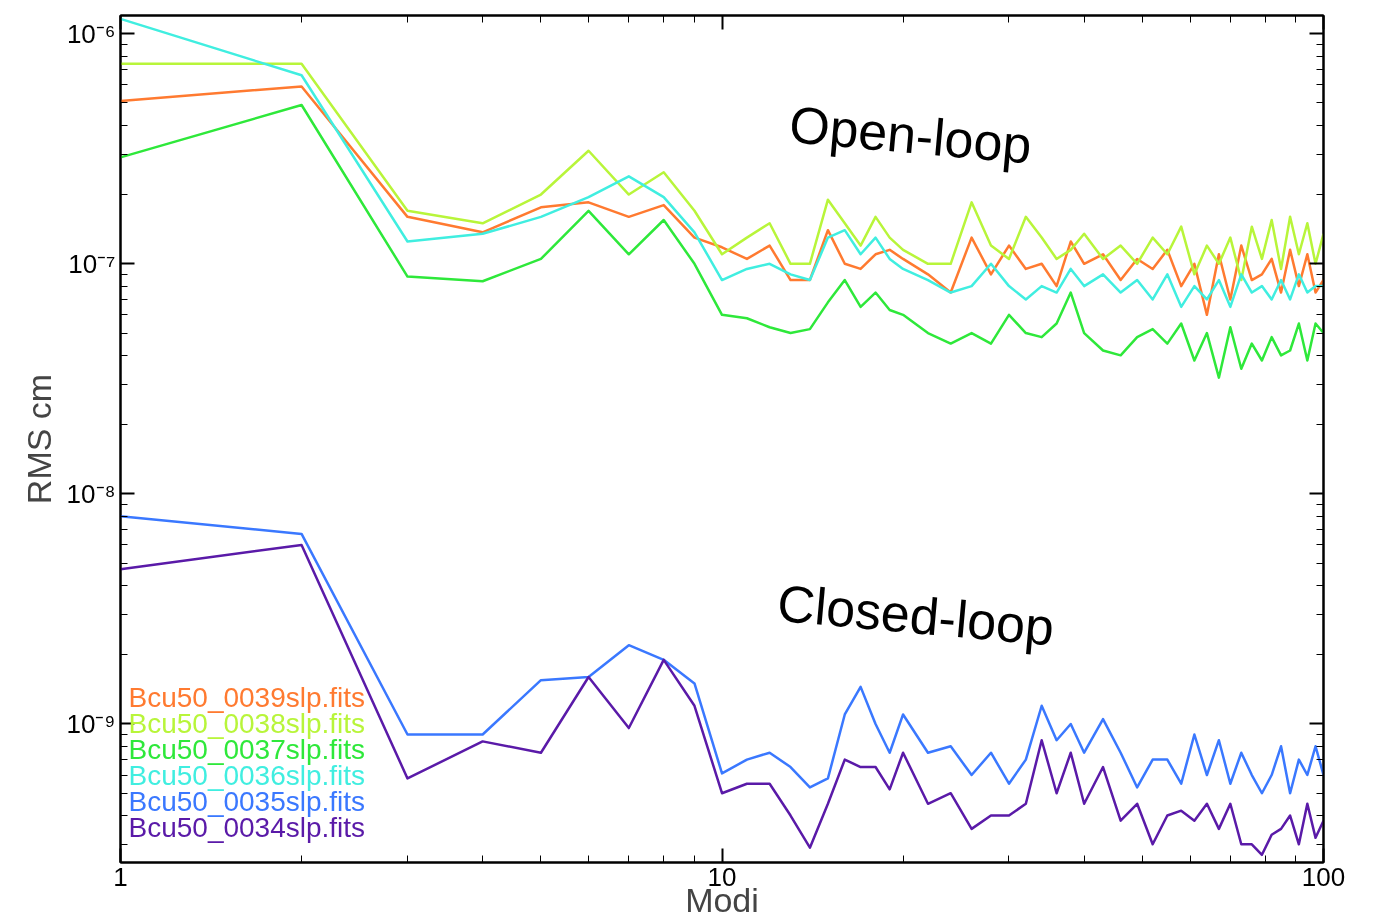  Describe the element at coordinates (1323, 876) in the screenshot. I see `x-tick-label: 100` at that location.